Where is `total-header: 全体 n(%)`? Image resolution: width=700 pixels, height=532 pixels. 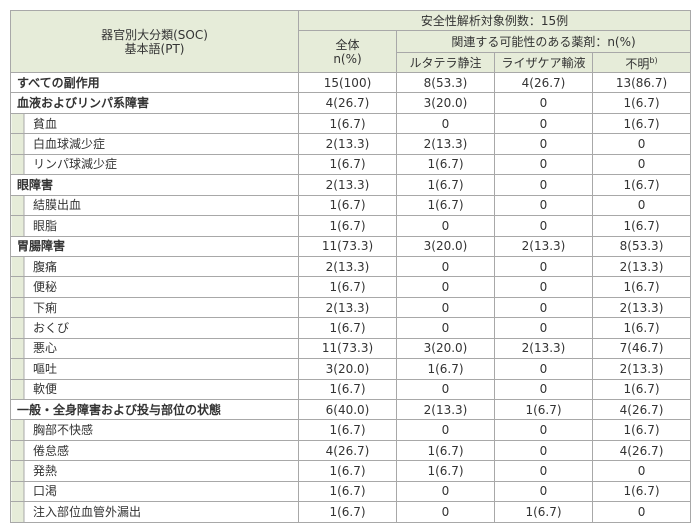
total-header: 全体 n(%) is located at coordinates (347, 51).